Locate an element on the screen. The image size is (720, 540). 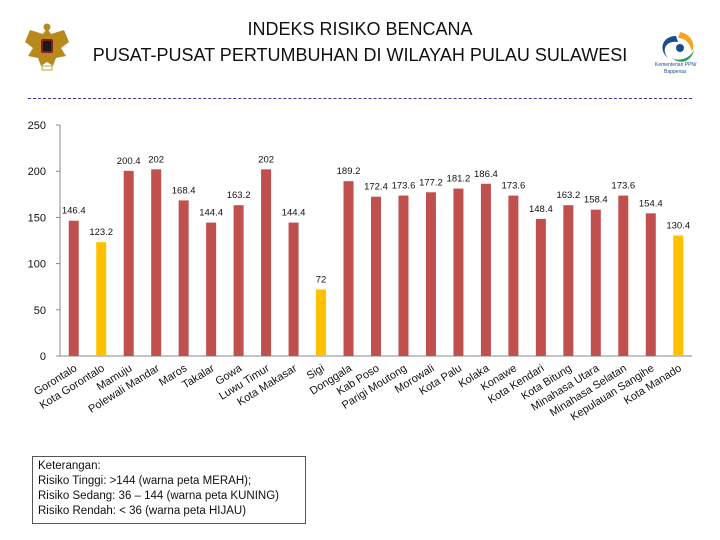
value-label: 146.4 is located at coordinates (74, 211).